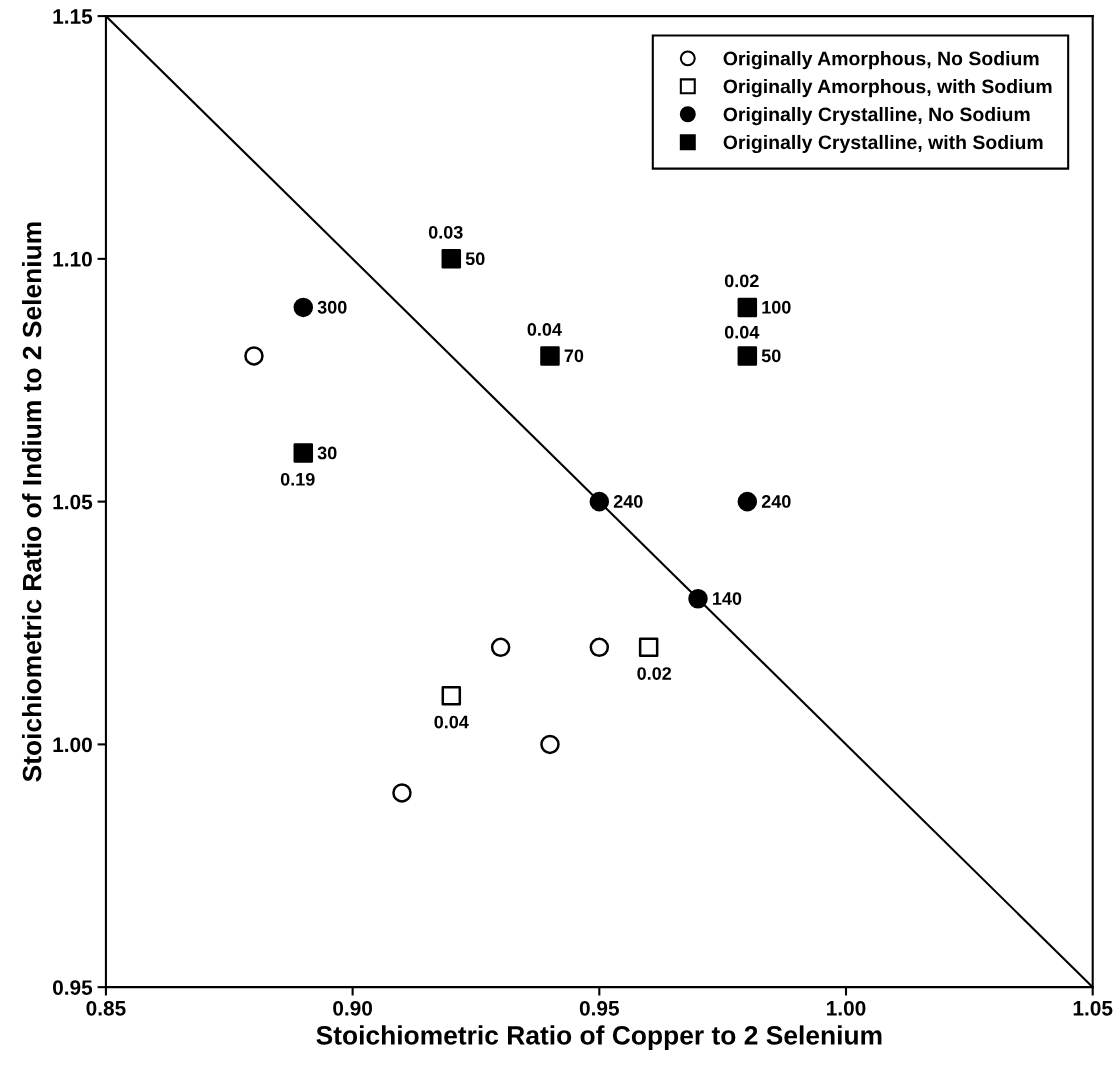 Image resolution: width=1115 pixels, height=1073 pixels. What do you see at coordinates (599, 1037) in the screenshot?
I see `x-axis-title: Stoichiometric Ratio of Copper to 2 Selenium` at bounding box center [599, 1037].